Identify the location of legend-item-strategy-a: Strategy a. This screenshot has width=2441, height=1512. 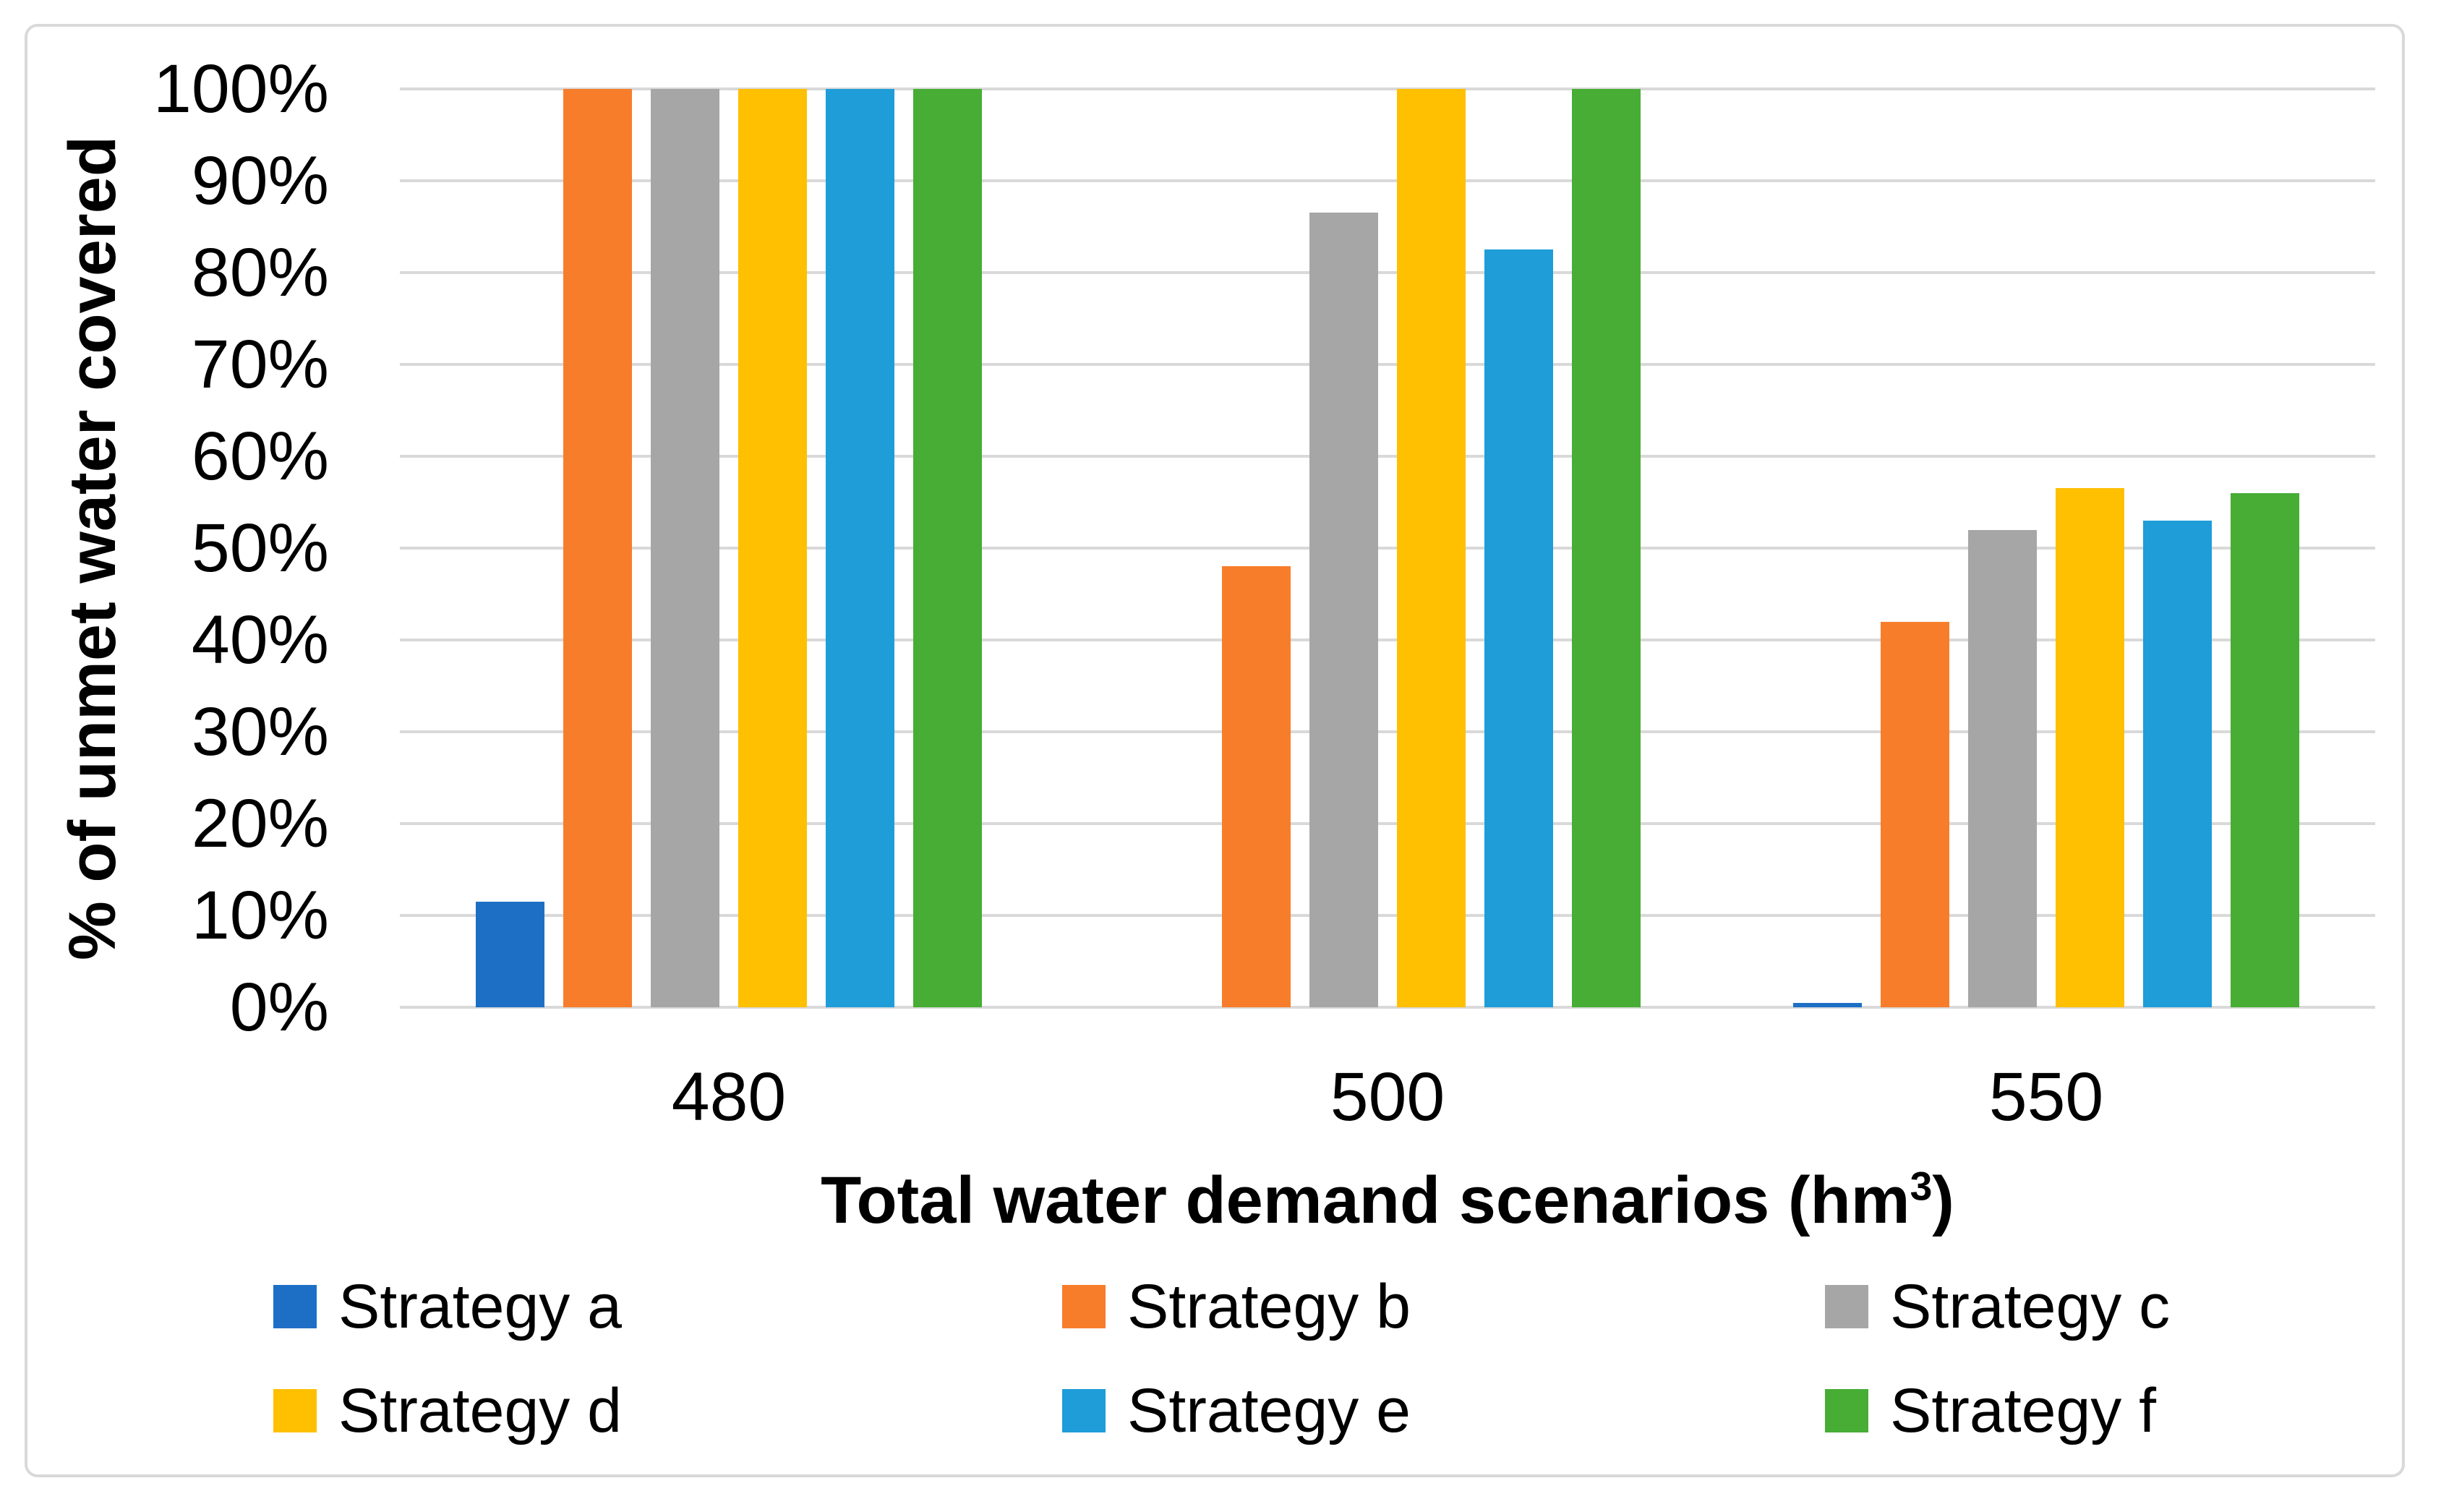
(447, 1306).